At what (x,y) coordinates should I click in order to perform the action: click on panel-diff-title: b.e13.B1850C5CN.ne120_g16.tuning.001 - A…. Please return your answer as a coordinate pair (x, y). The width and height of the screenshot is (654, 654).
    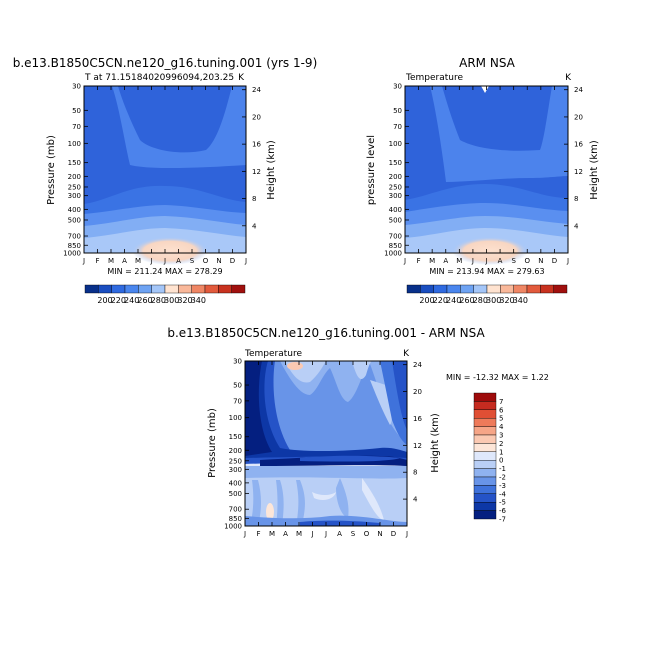
    Looking at the image, I should click on (326, 333).